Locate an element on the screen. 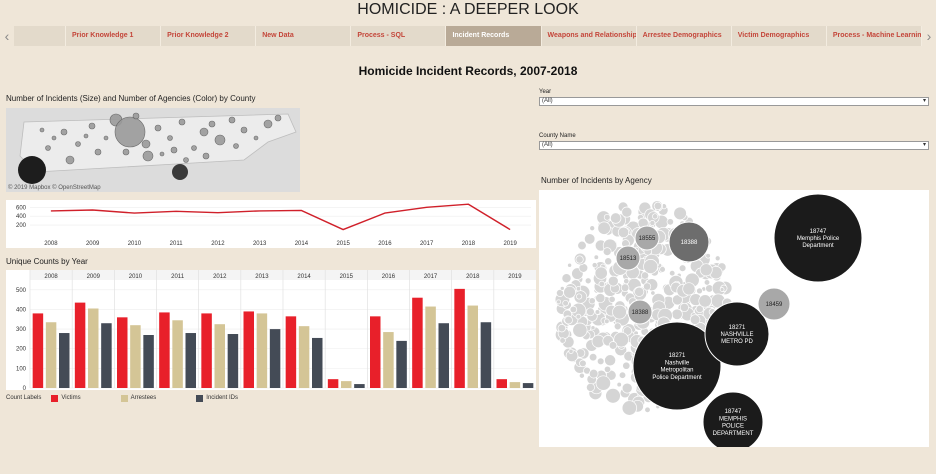  agency-bubble-name: NASHVILLE is located at coordinates (736, 335).